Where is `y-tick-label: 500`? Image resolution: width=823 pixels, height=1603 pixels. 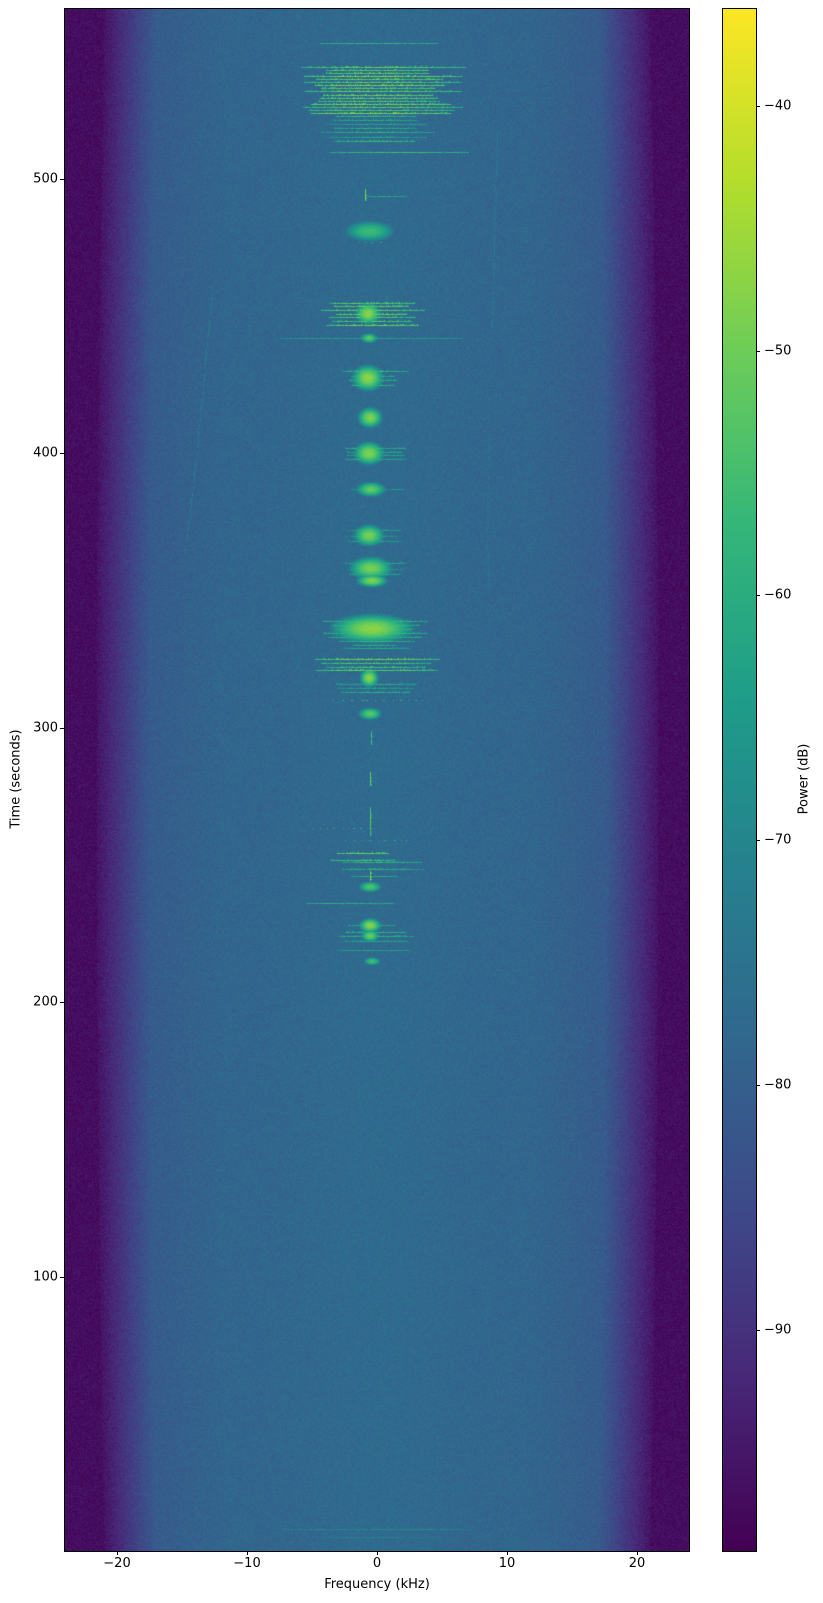 y-tick-label: 500 is located at coordinates (45, 179).